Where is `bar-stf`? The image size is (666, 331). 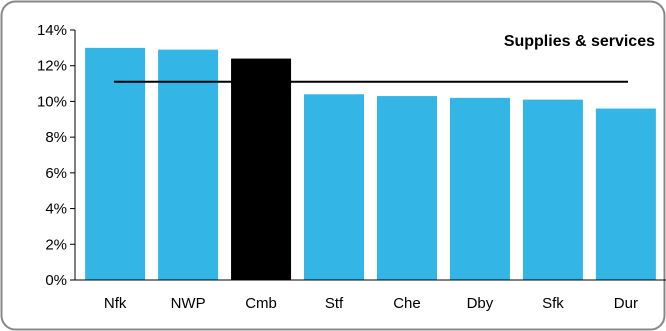
bar-stf is located at coordinates (334, 187).